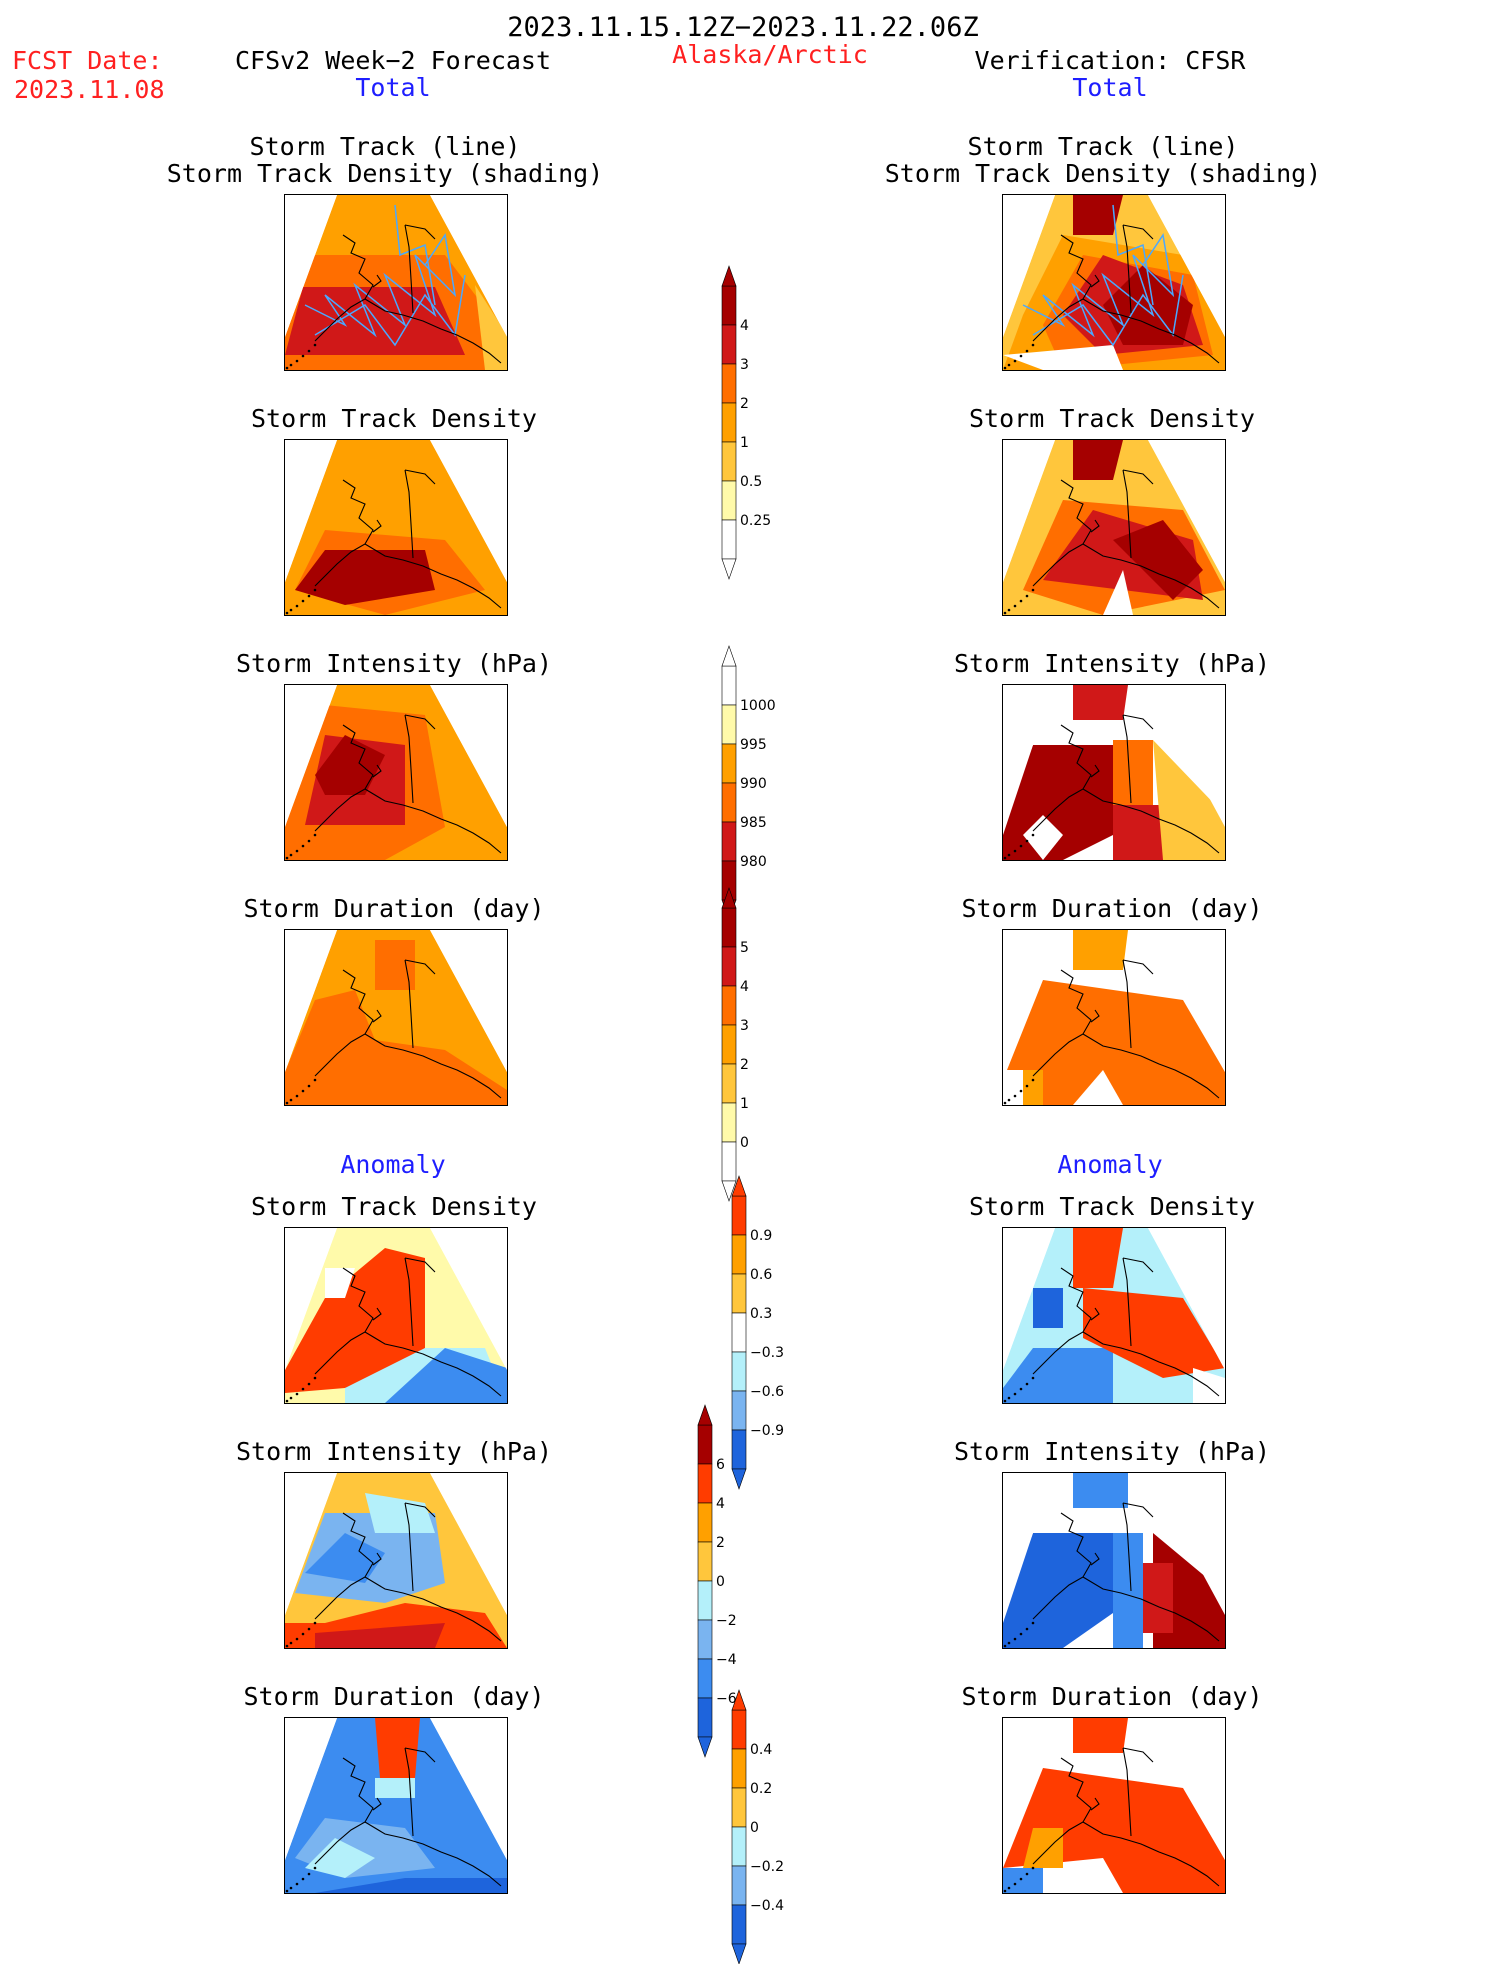  I want to click on colorbar-svg: 5 4 3 2 1 0, so click(735, 1044).